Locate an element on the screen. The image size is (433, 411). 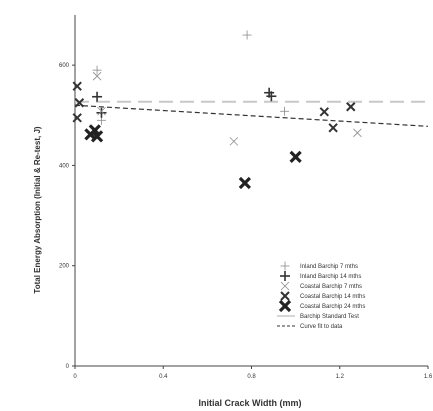
x-axis-label: Initial Crack Width (mm) is located at coordinates (250, 403).